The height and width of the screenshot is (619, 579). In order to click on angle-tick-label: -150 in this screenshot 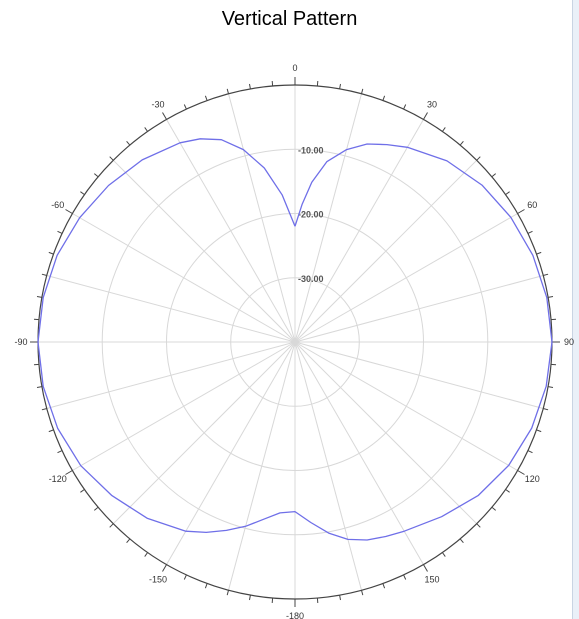, I will do `click(158, 579)`.